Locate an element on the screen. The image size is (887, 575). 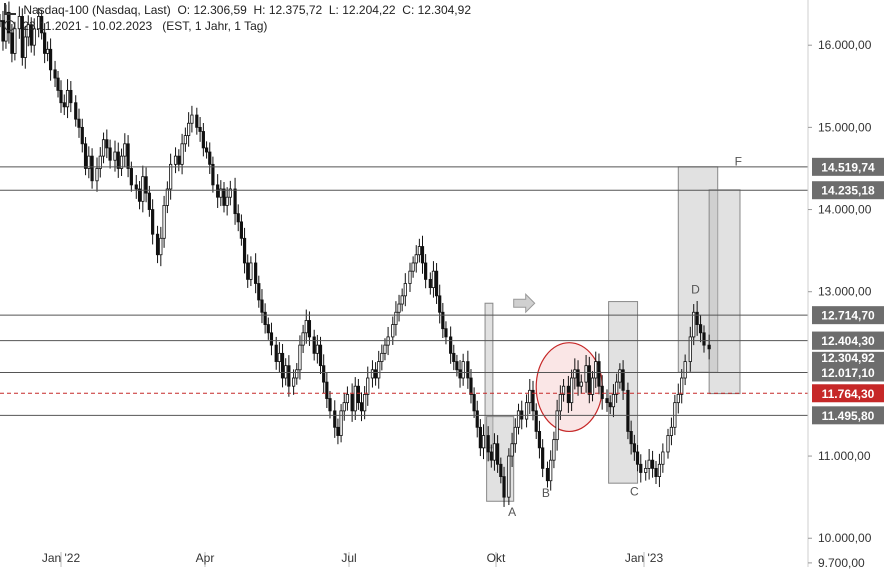
last-close-label: 12.304,92 is located at coordinates (848, 358).